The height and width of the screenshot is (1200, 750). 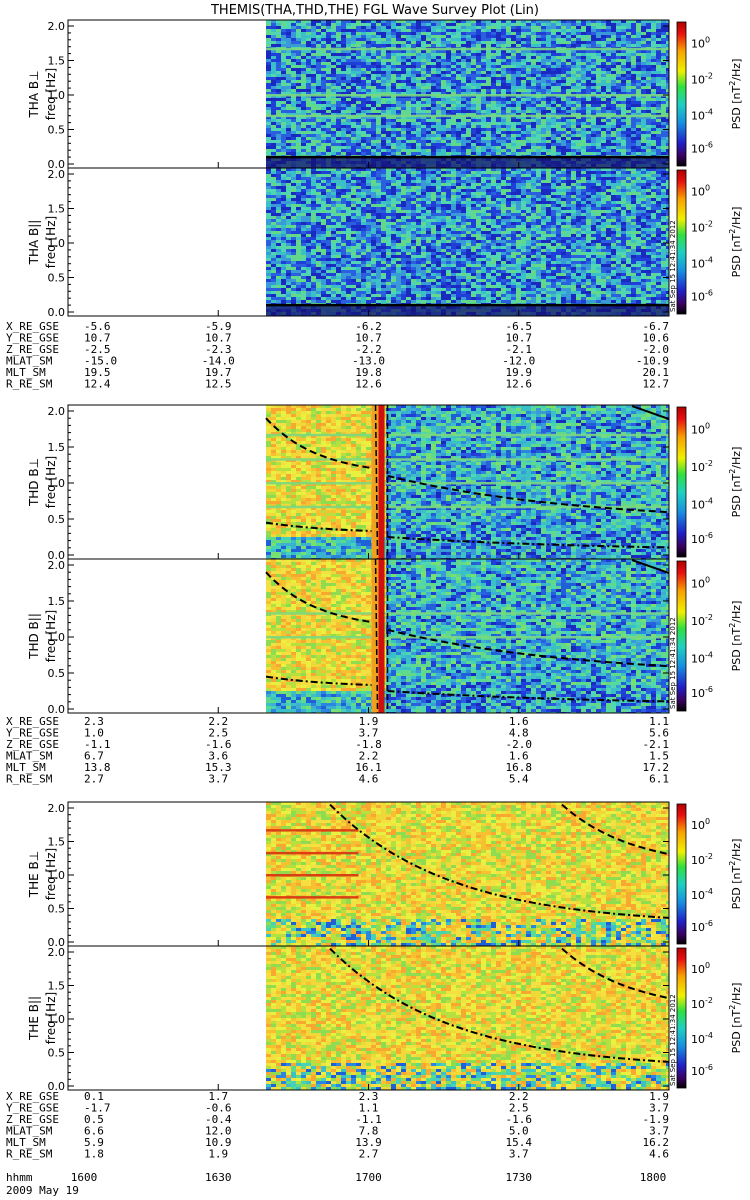 What do you see at coordinates (218, 1096) in the screenshot?
I see `ephemeris-value: 1.7` at bounding box center [218, 1096].